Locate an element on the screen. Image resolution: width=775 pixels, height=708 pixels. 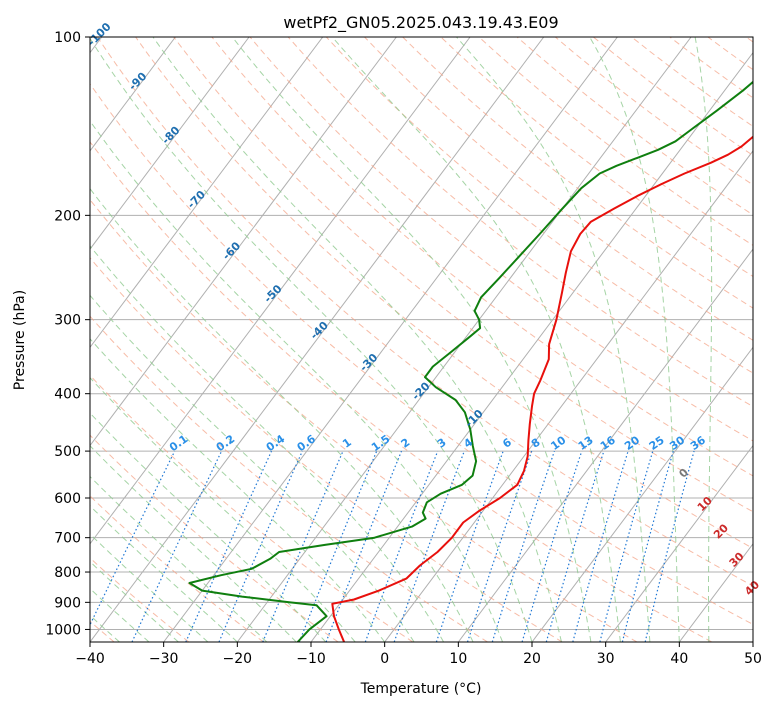
x-tick-label: 50 is located at coordinates (753, 659).